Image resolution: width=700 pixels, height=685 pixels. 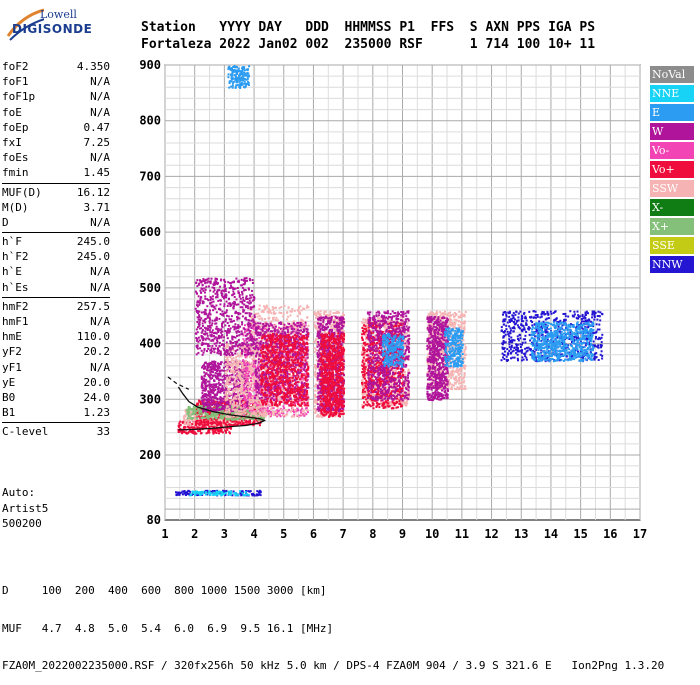 What do you see at coordinates (450, 27) in the screenshot?
I see `header-col-6: FFS` at bounding box center [450, 27].